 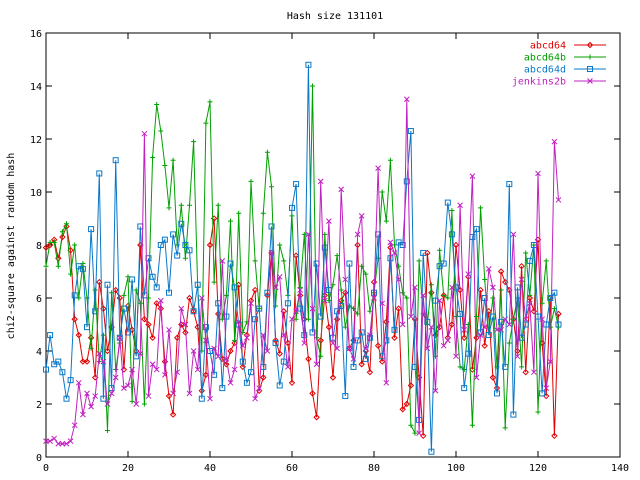 I want to click on legend-label: abcd64b, so click(x=545, y=58).